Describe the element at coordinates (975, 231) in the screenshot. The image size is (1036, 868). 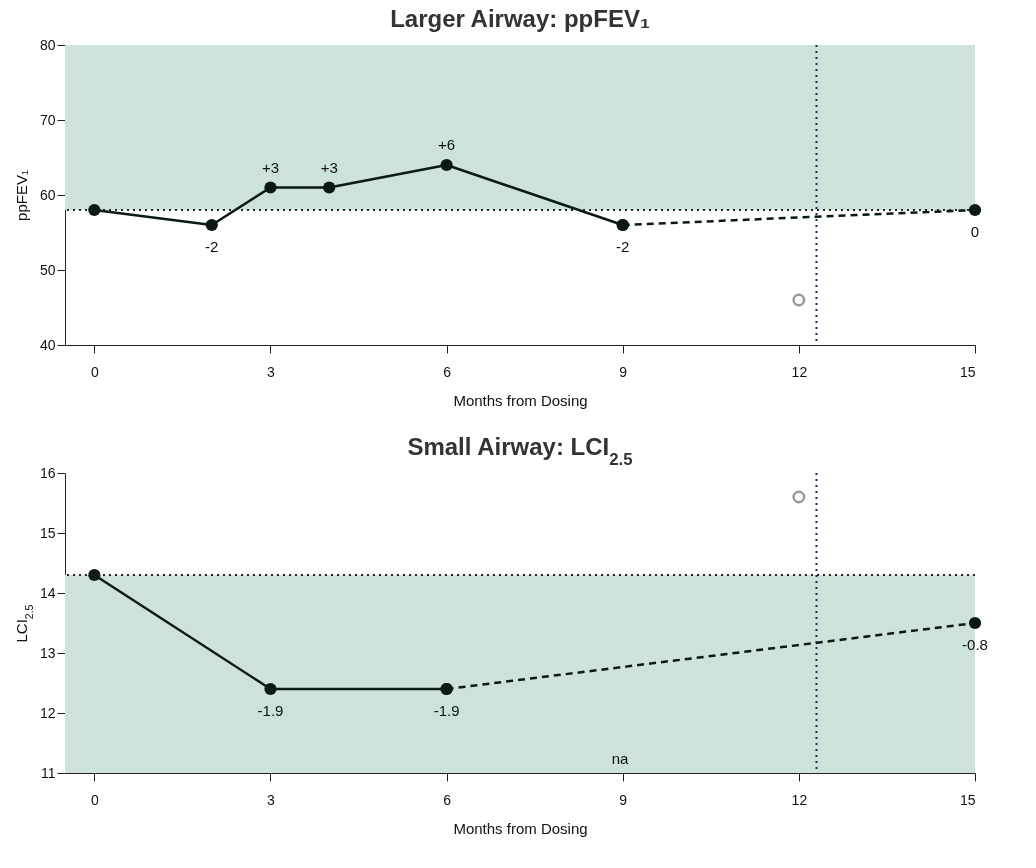
I see `annotation: 0` at that location.